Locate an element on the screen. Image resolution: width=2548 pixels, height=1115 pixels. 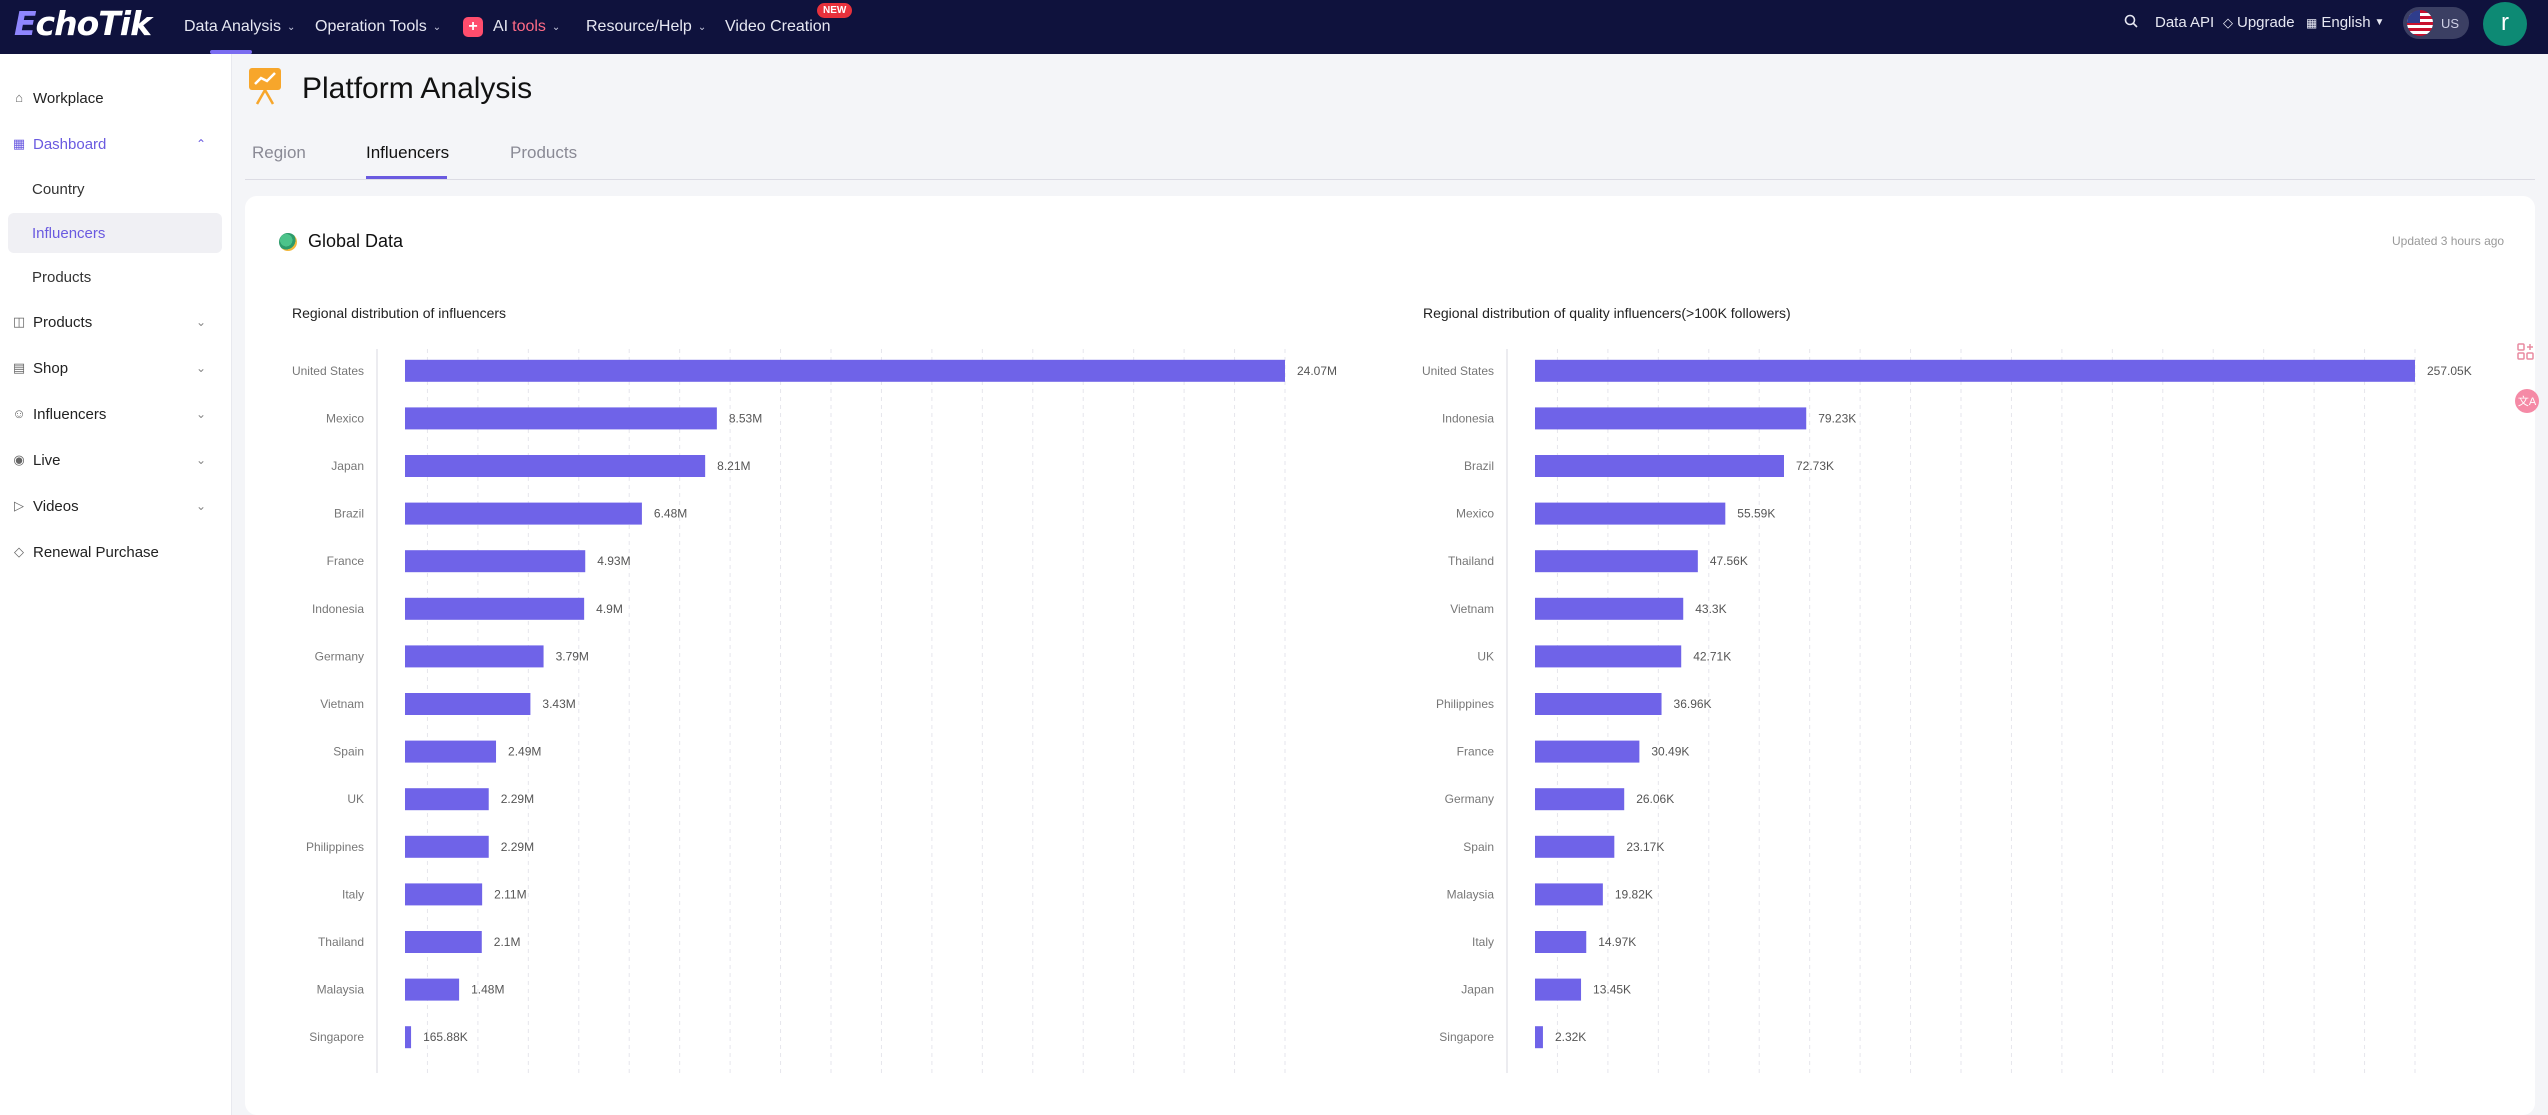
echotik-logo: EchoTik is located at coordinates (83, 23).